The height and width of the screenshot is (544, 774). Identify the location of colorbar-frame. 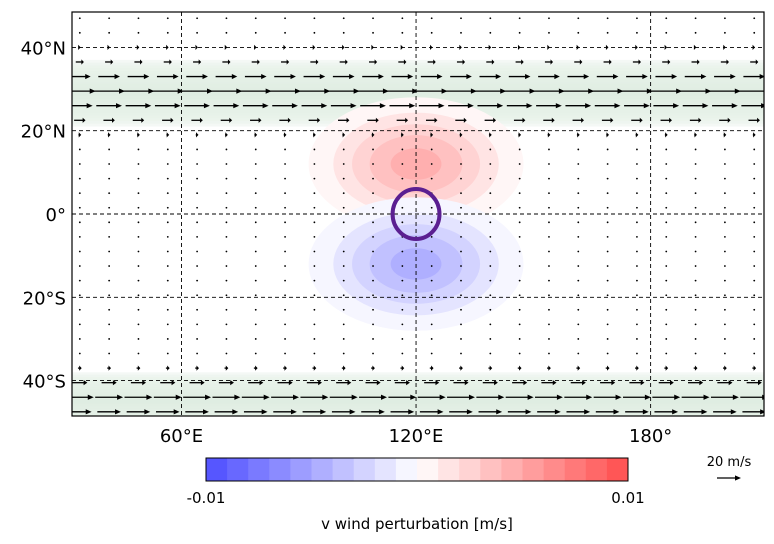
(417, 469).